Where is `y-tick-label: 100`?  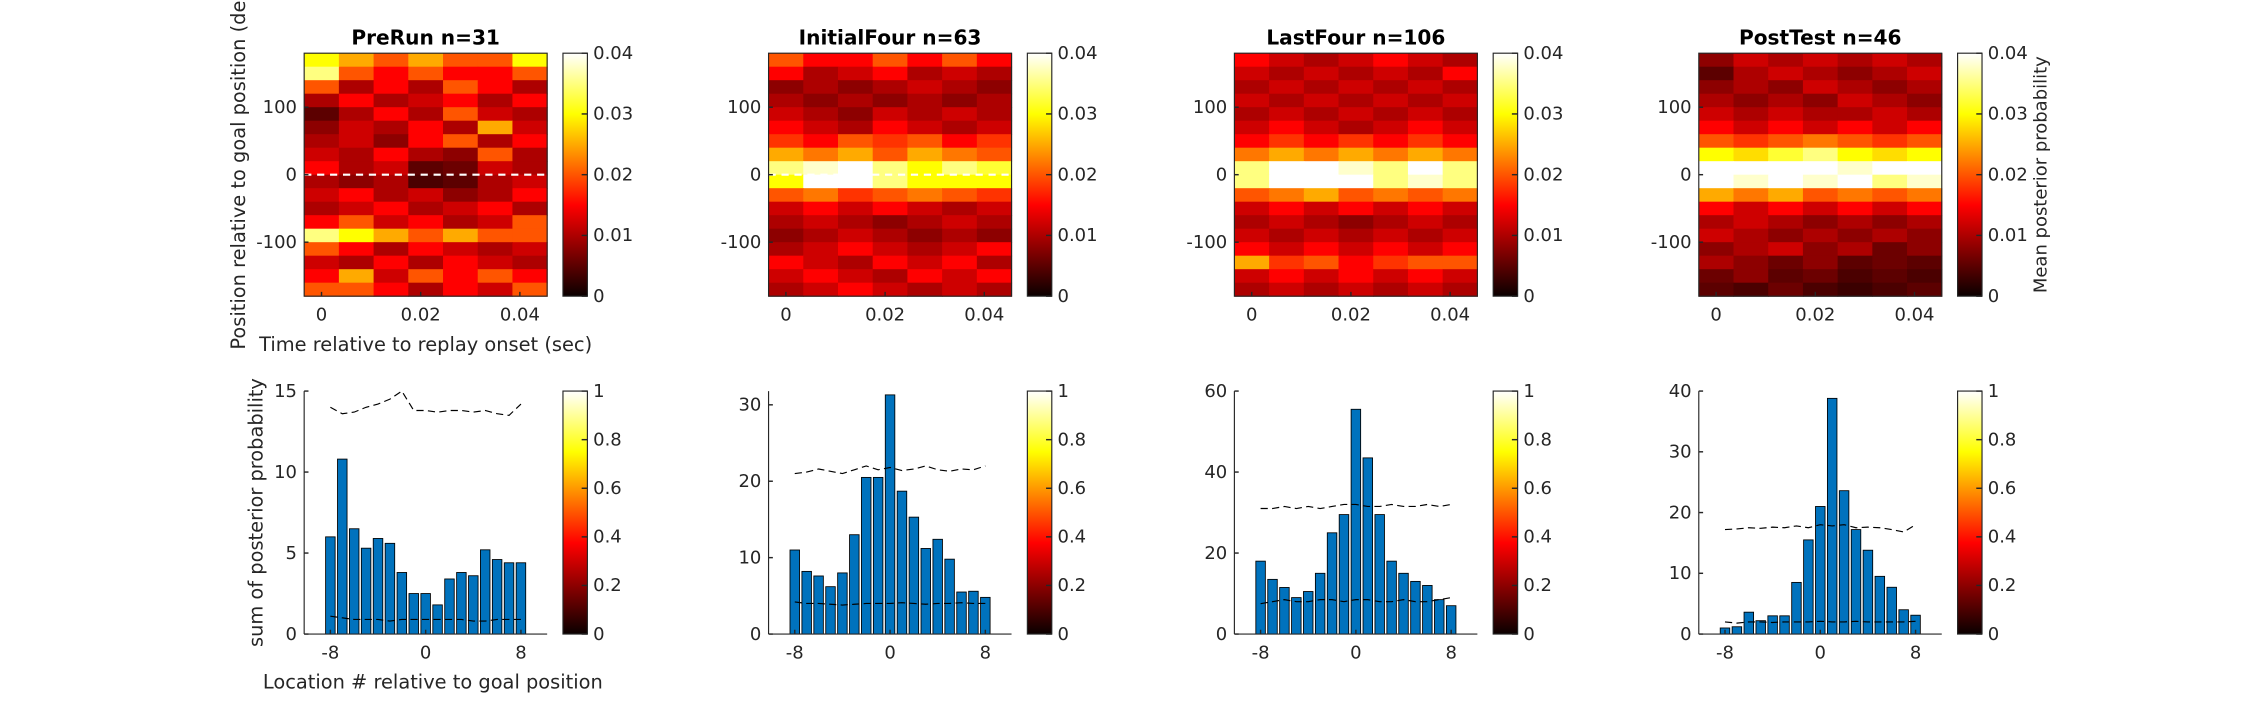
y-tick-label: 100 is located at coordinates (280, 107).